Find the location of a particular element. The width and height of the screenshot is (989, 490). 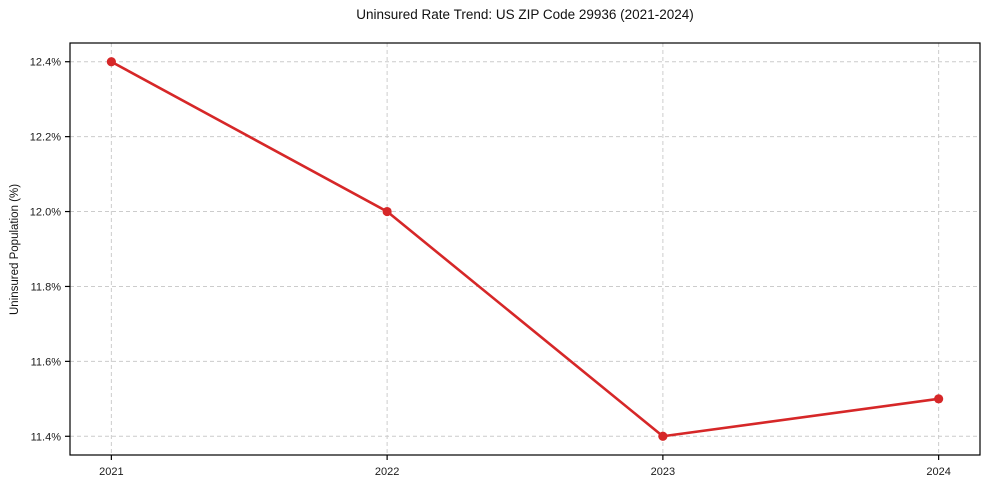

x-tick-label: 2024 is located at coordinates (938, 472).